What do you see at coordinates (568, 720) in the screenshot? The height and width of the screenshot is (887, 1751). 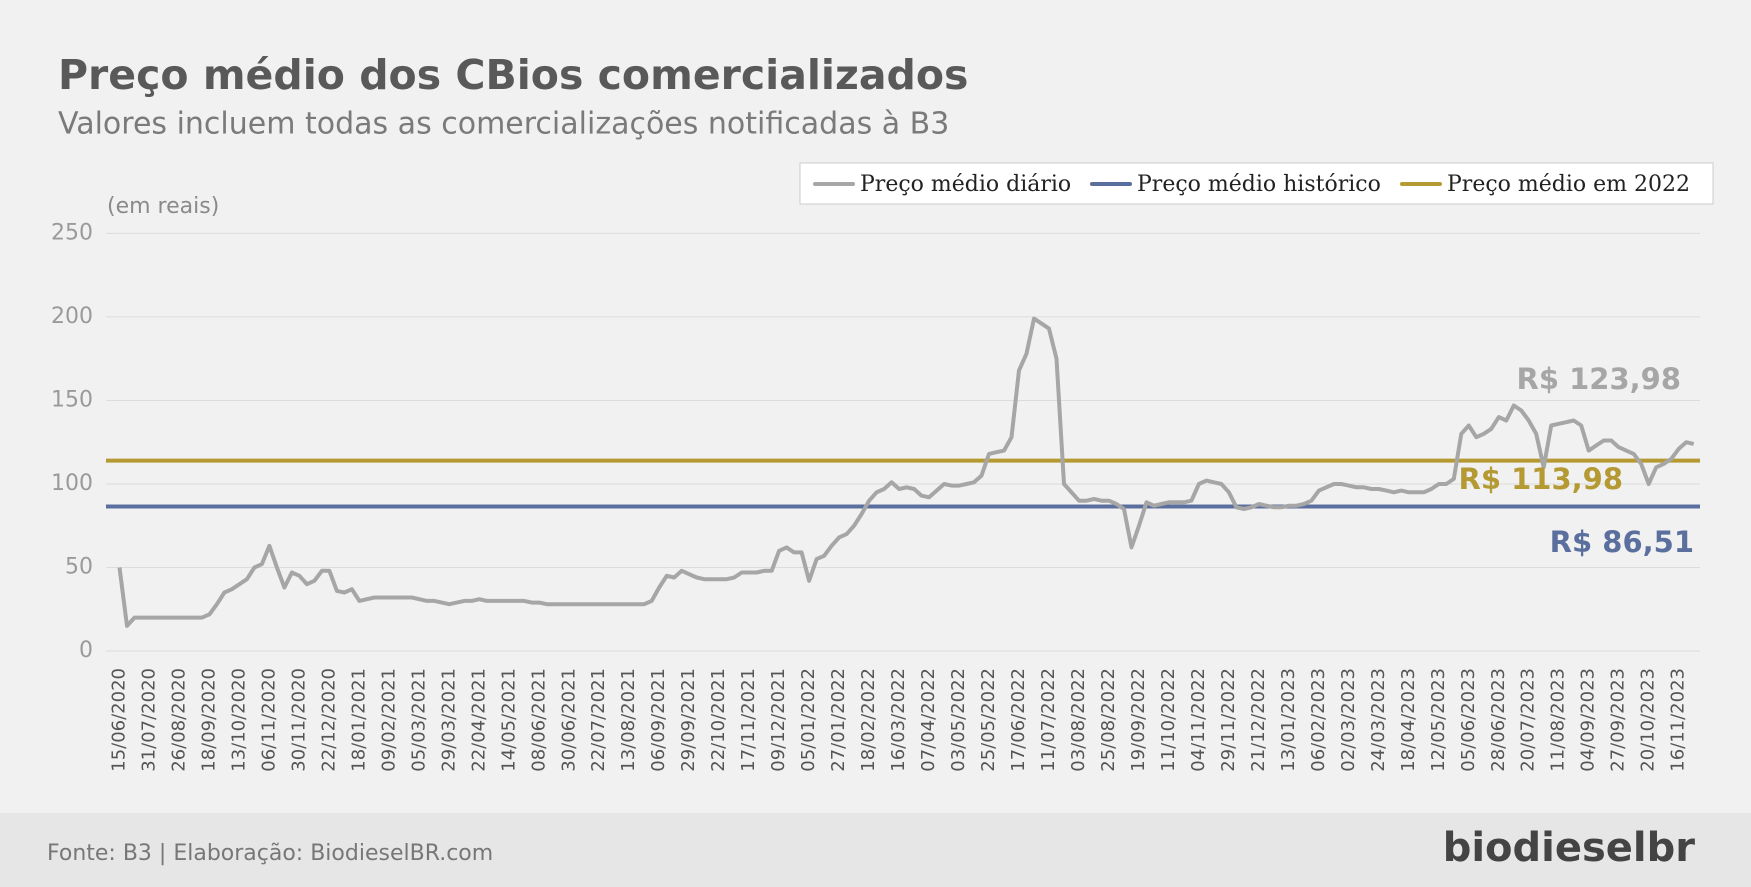 I see `x-tick-label: 30/06/2021` at bounding box center [568, 720].